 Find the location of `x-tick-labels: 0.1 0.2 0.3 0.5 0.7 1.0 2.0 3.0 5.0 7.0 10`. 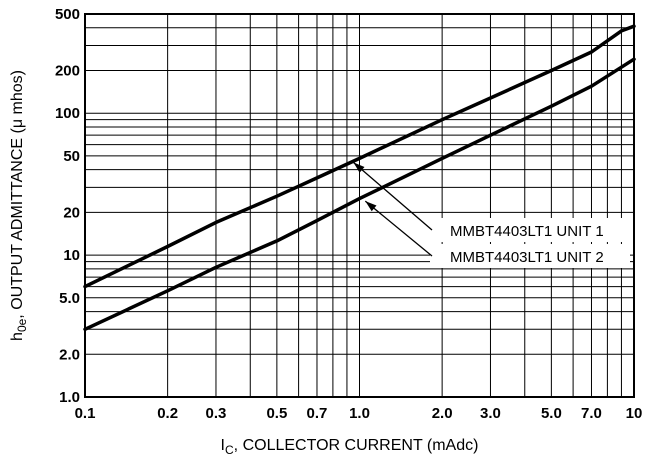

x-tick-labels: 0.1 0.2 0.3 0.5 0.7 1.0 2.0 3.0 5.0 7.0 10 is located at coordinates (359, 413).